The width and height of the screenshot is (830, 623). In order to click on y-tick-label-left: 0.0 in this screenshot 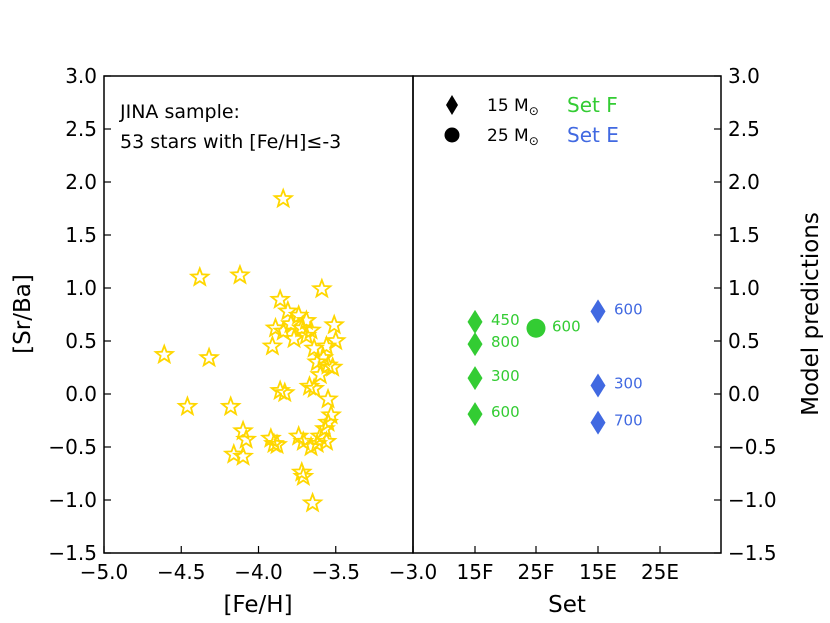, I will do `click(81, 394)`.